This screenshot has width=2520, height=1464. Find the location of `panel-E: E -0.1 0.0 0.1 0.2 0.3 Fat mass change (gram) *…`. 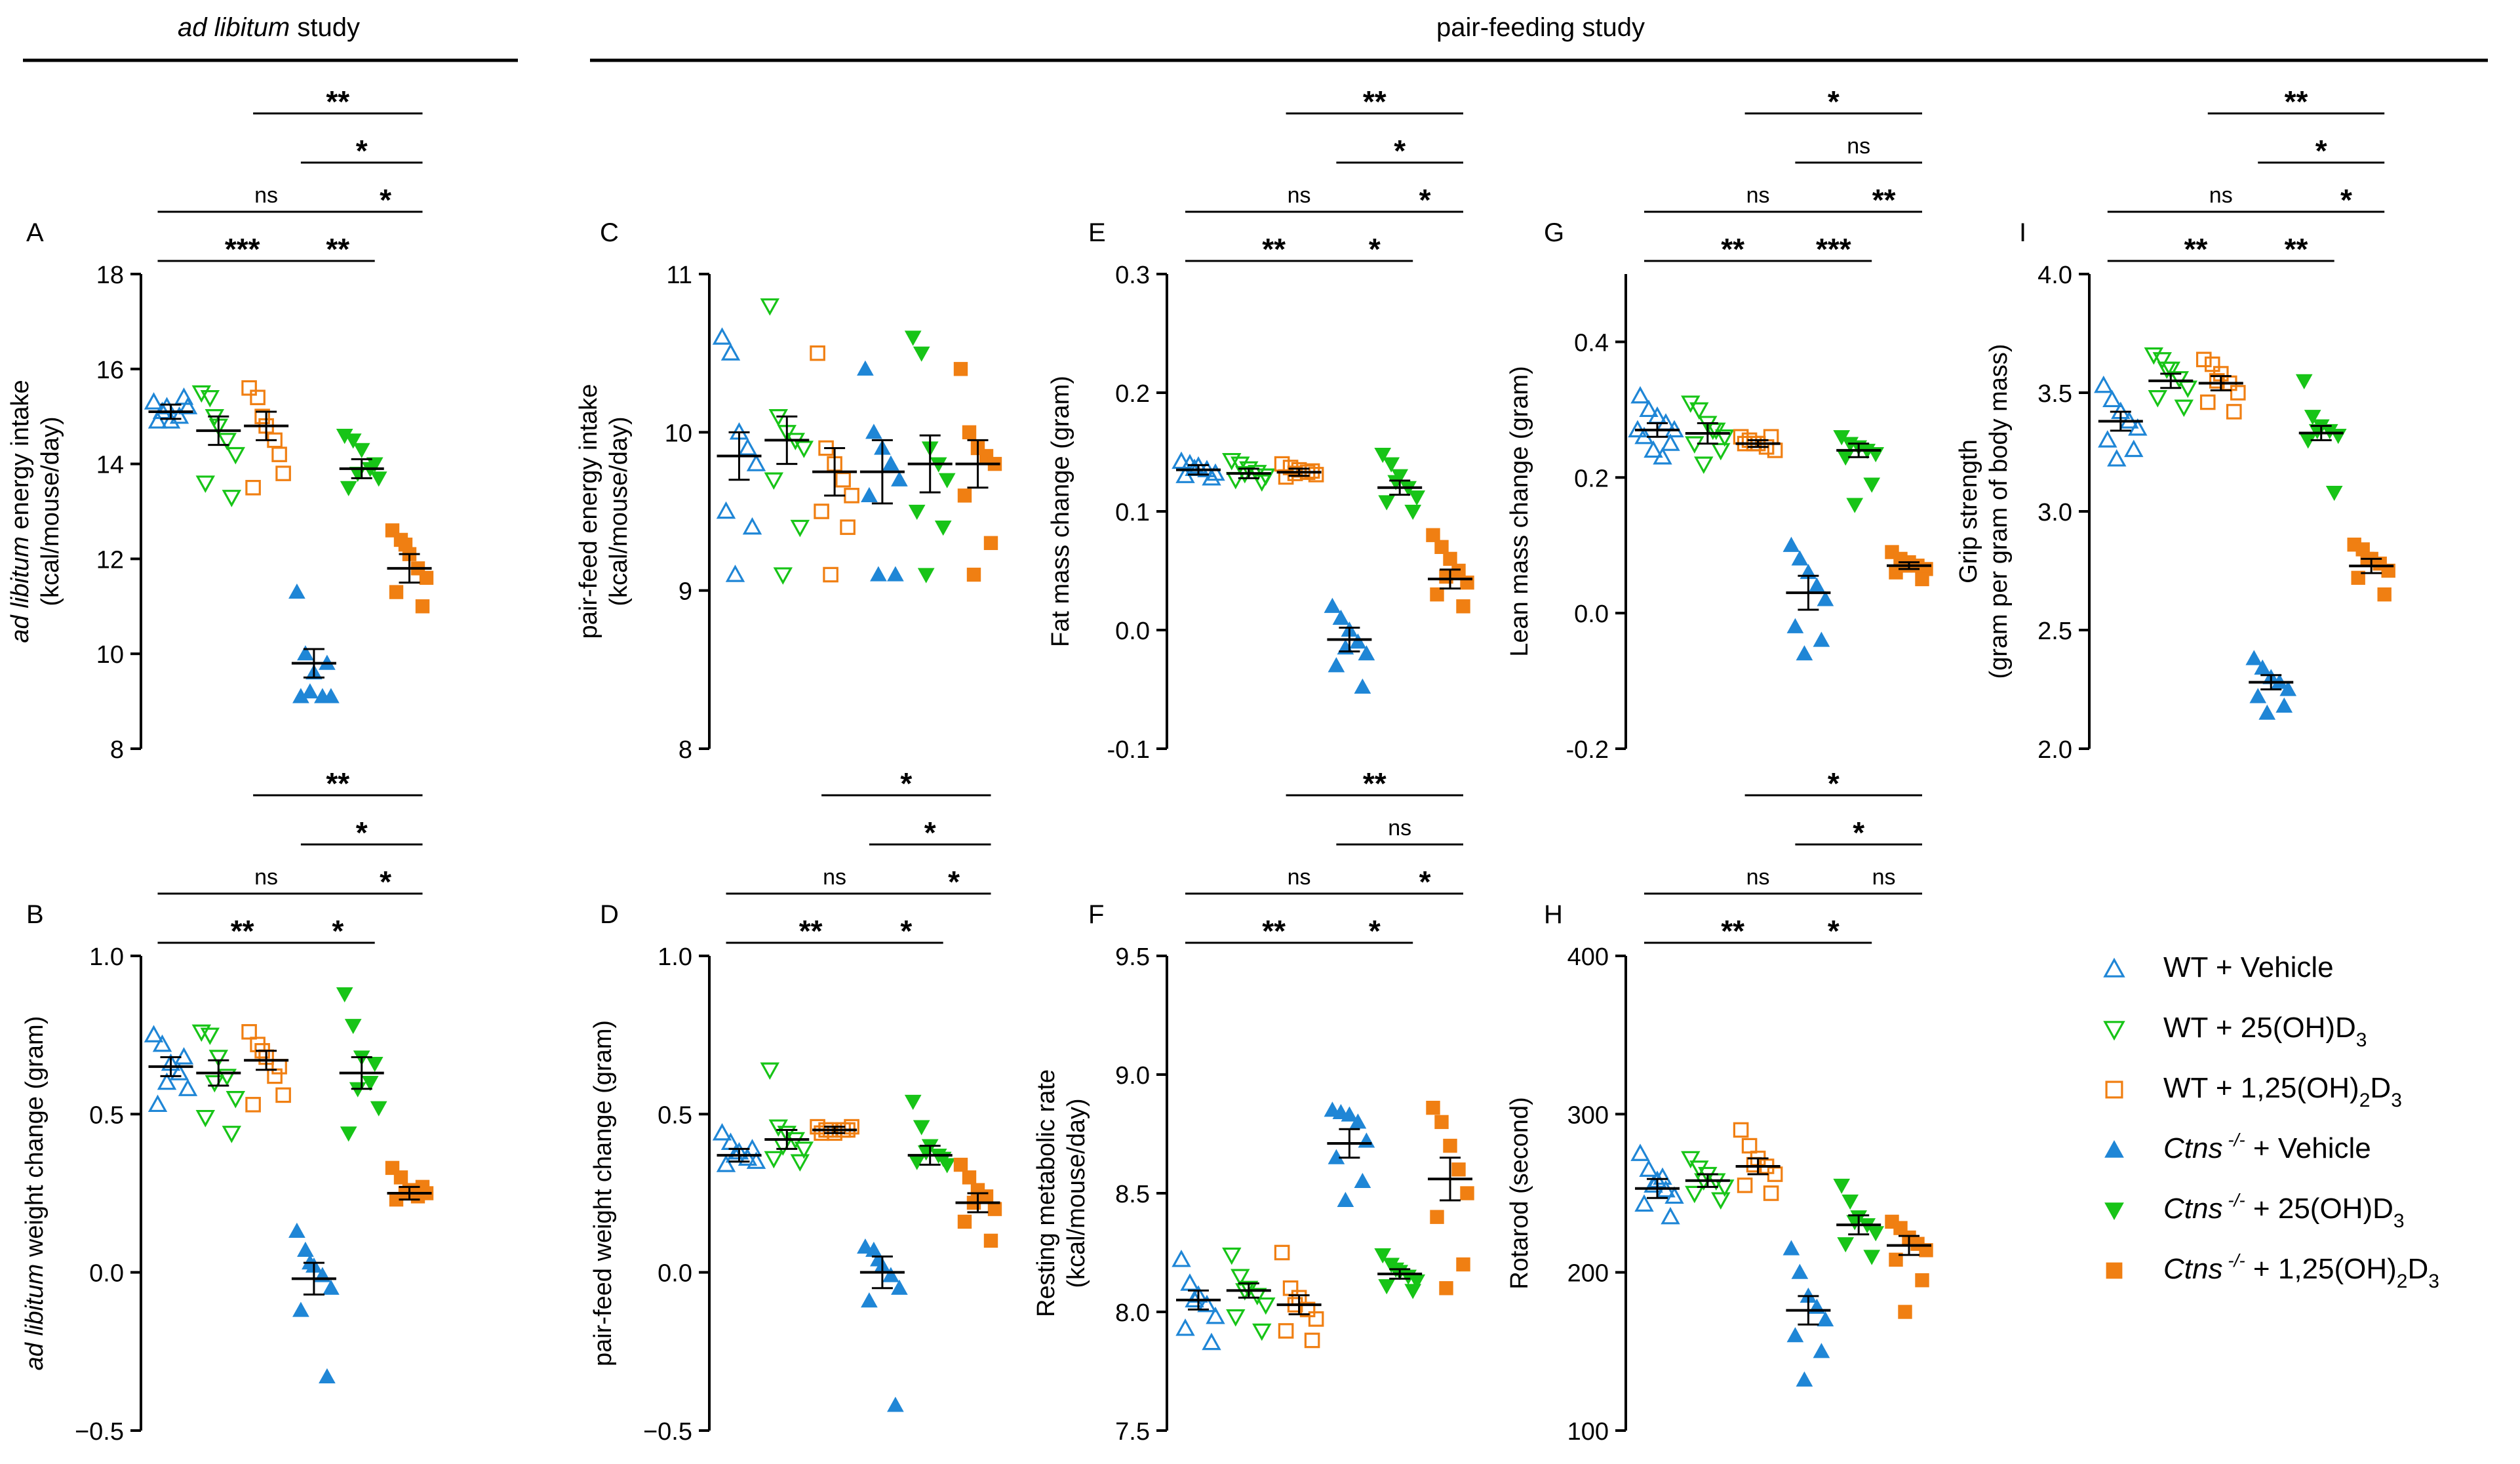

panel-E: E -0.1 0.0 0.1 0.2 0.3 Fat mass change (gram) *… is located at coordinates (1260, 424).